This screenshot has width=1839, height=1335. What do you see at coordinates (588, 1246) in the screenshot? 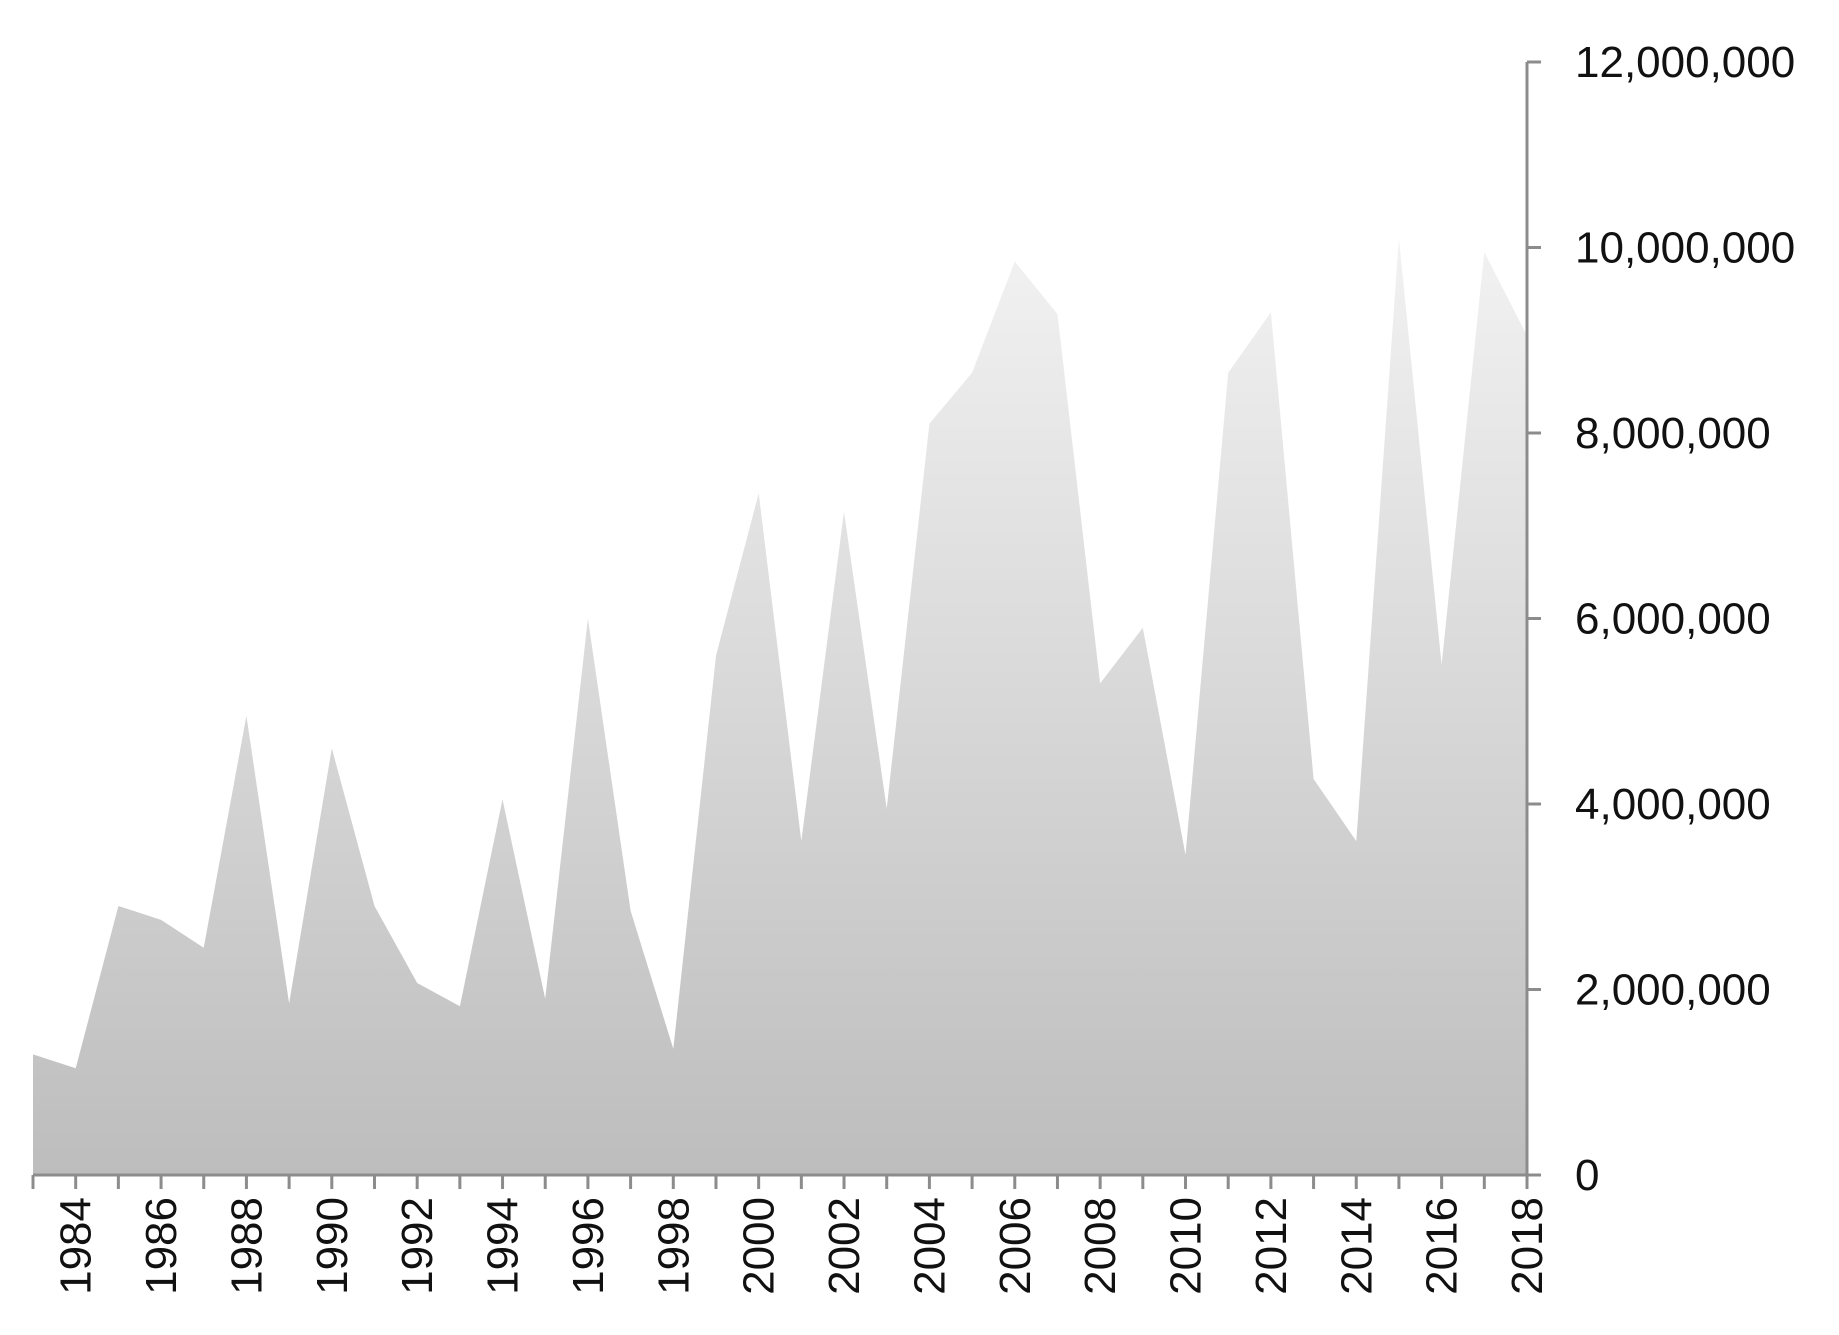
I see `x-tick-label: 1996` at bounding box center [588, 1246].